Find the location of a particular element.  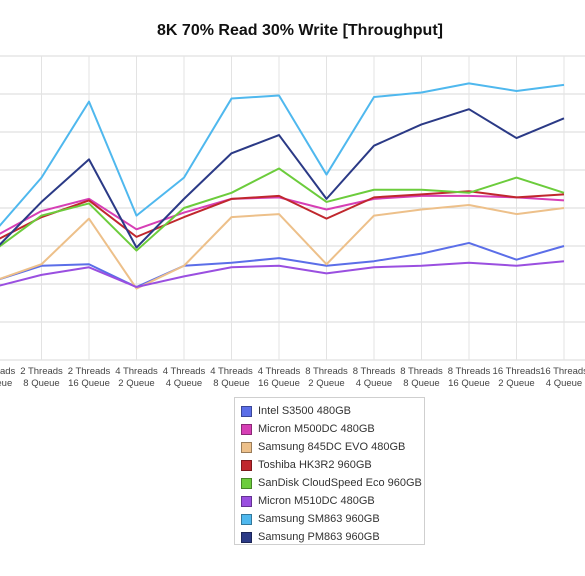

legend-item: Toshiba HK3R2 960GB is located at coordinates (332, 465).